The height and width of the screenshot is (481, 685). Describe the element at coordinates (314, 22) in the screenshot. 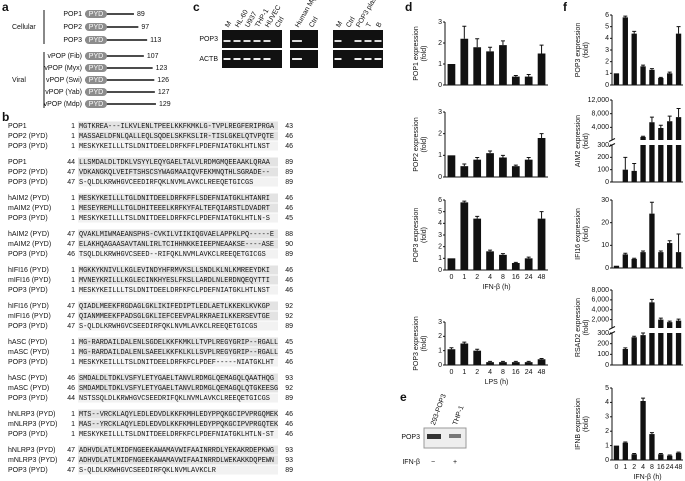

I see `lane-label: Ctrl` at that location.